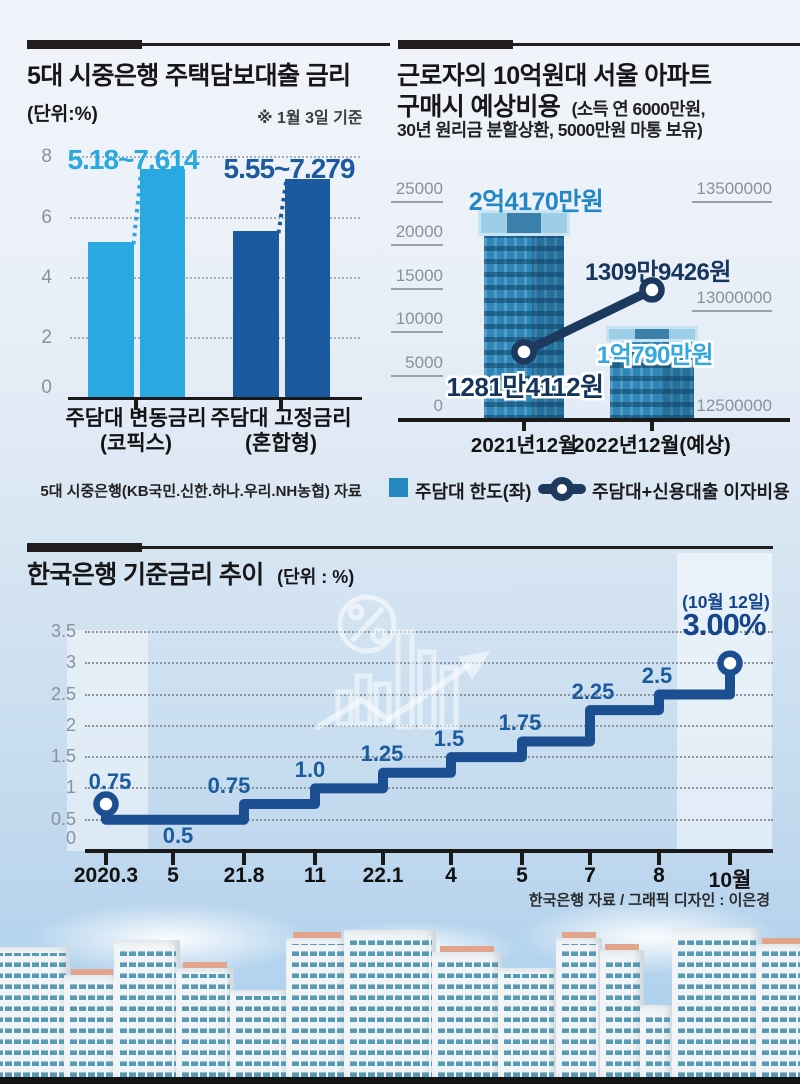 This screenshot has width=800, height=1084. I want to click on section-rule-right-thick, so click(455, 44).